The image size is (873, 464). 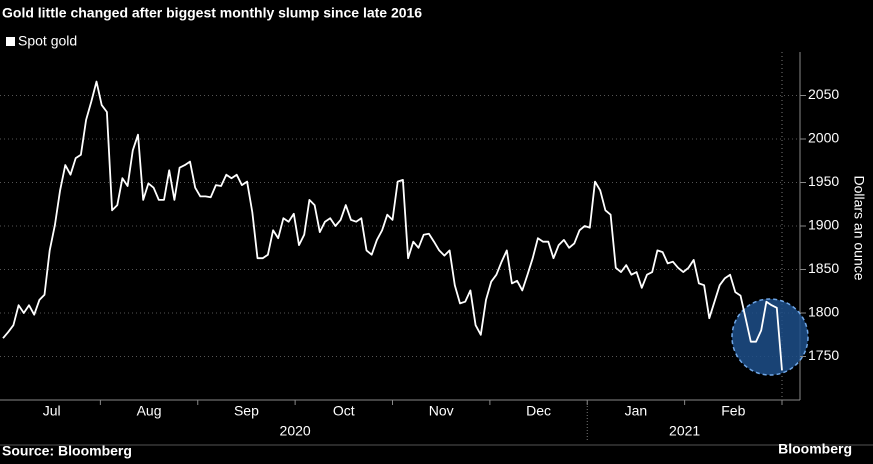 I want to click on y-tick-label: 1800, so click(x=823, y=312).